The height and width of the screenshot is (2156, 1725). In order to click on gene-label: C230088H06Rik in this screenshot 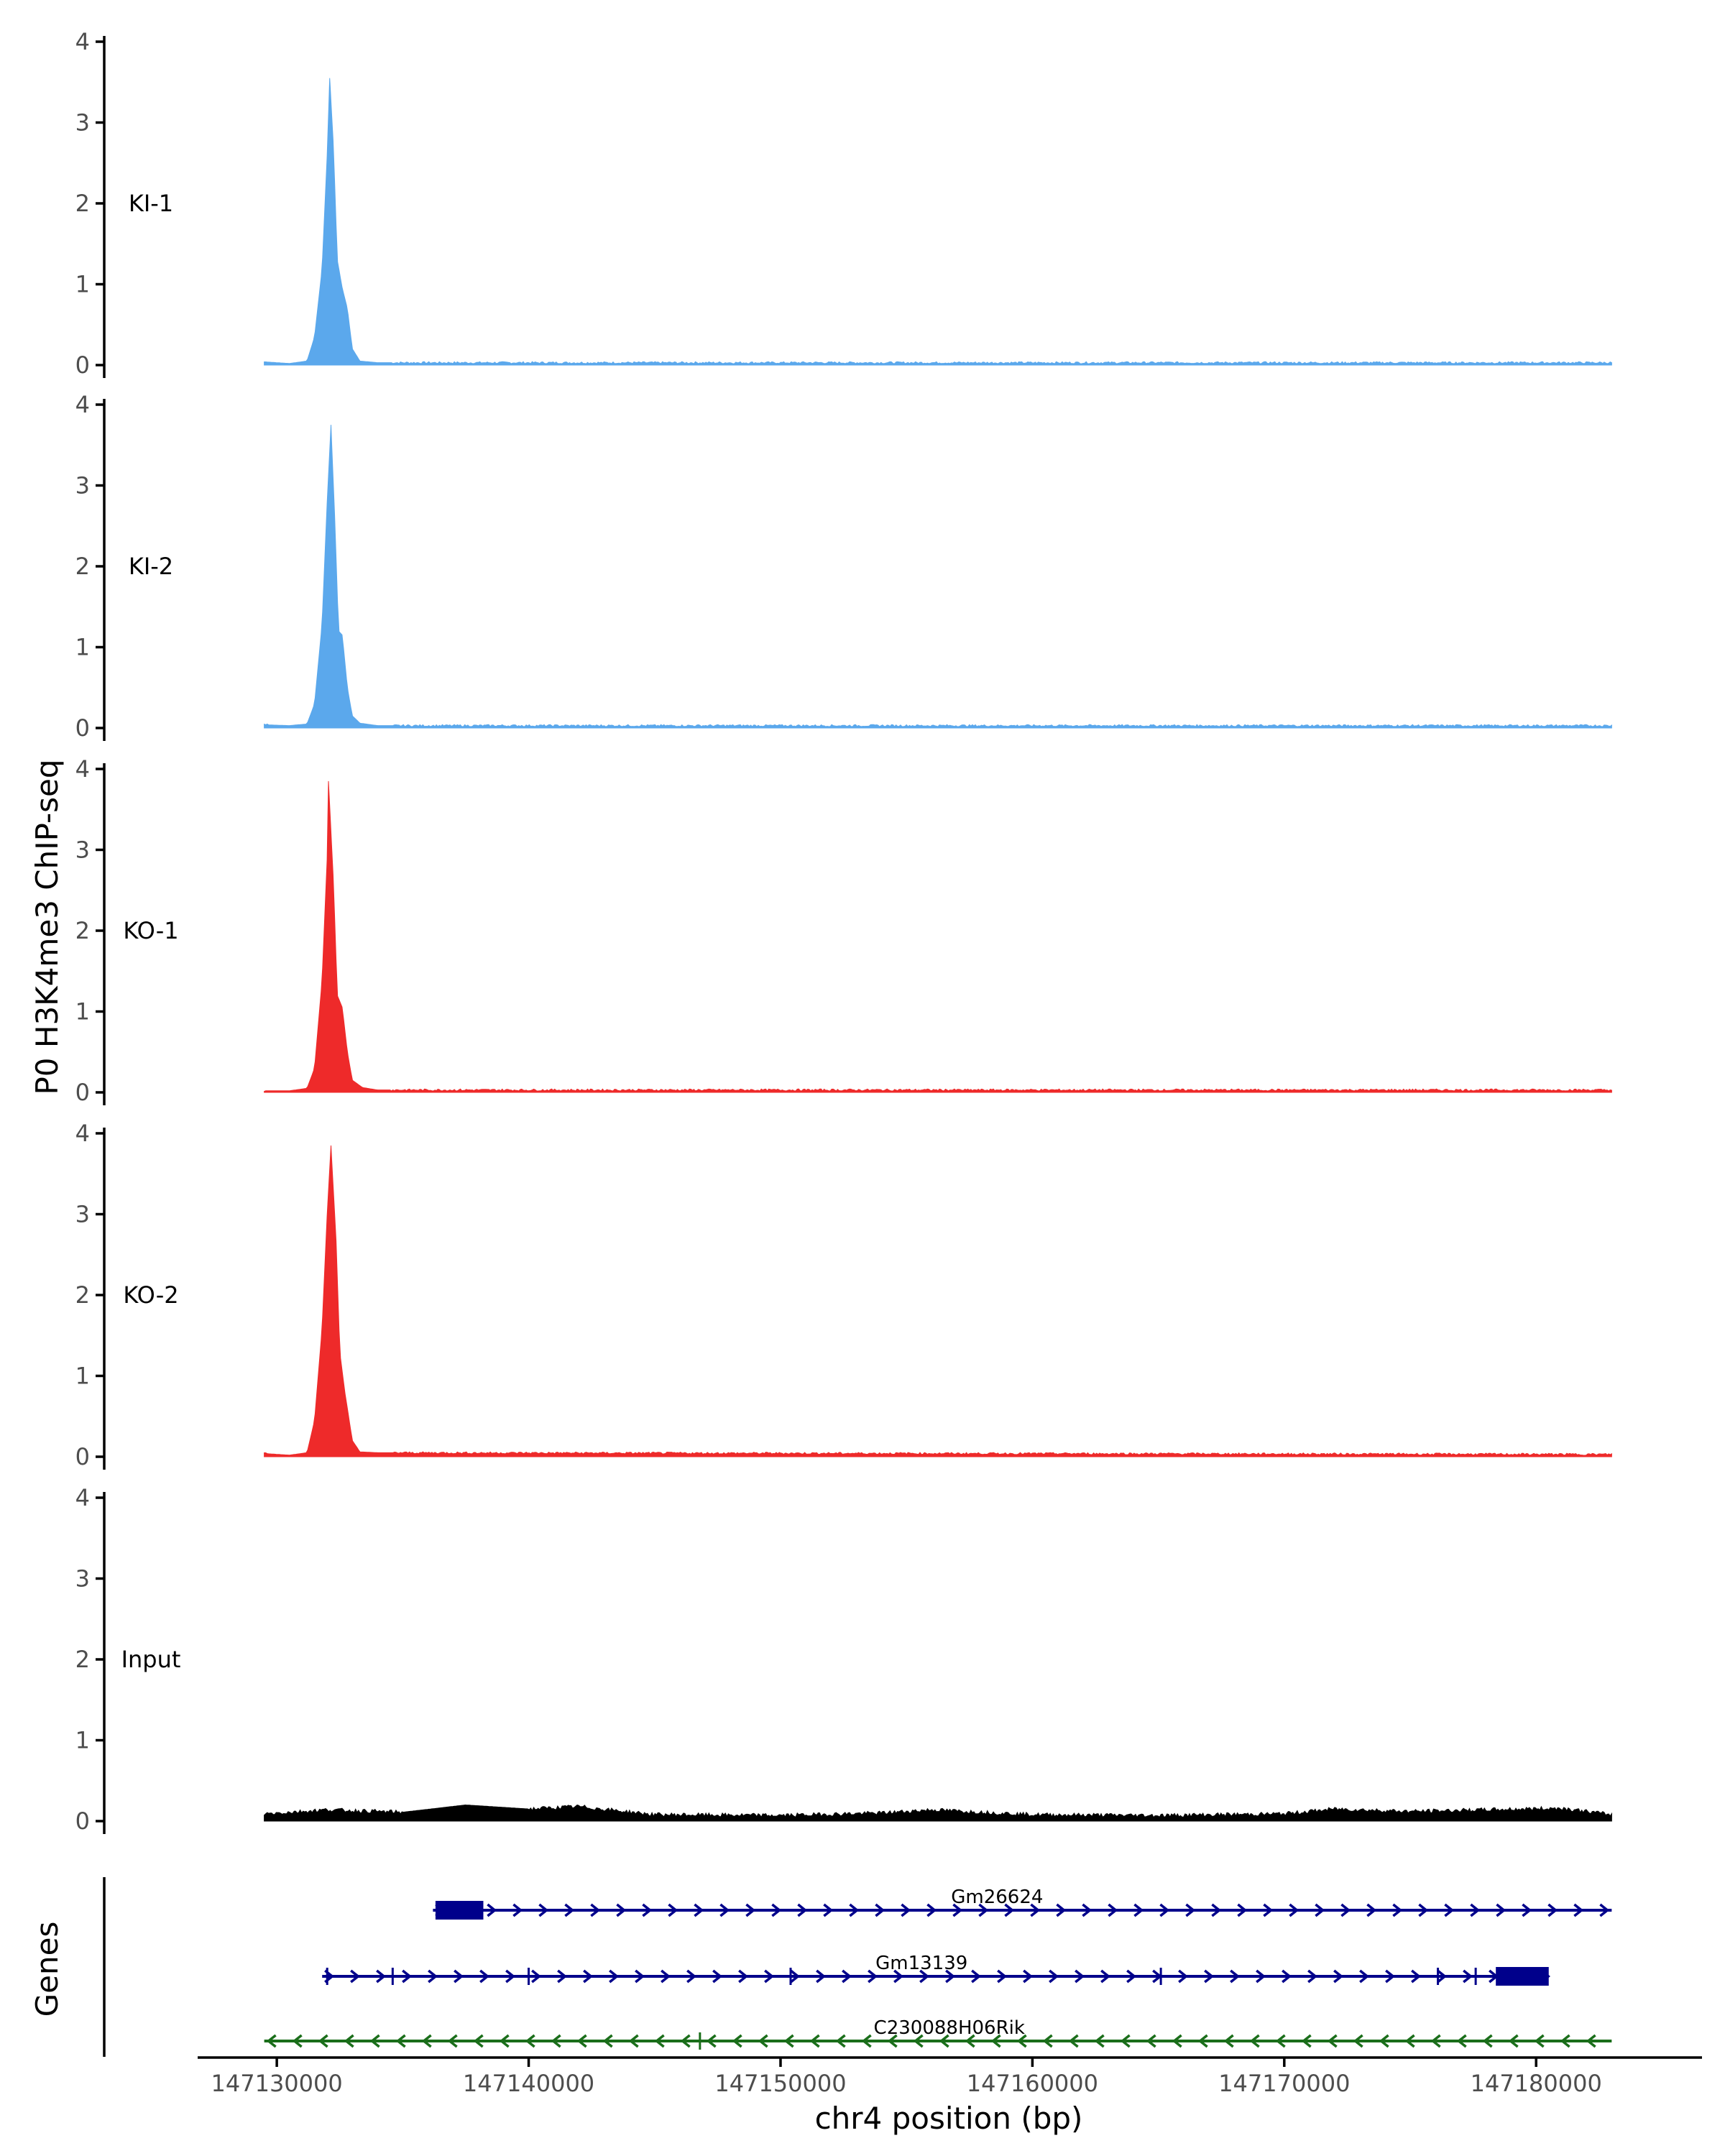, I will do `click(949, 2028)`.